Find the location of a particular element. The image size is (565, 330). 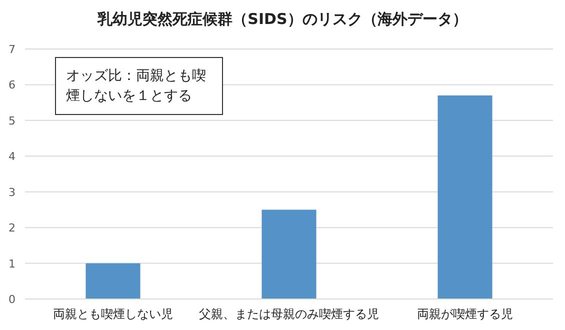

y-tick-label: 1 is located at coordinates (12, 263).